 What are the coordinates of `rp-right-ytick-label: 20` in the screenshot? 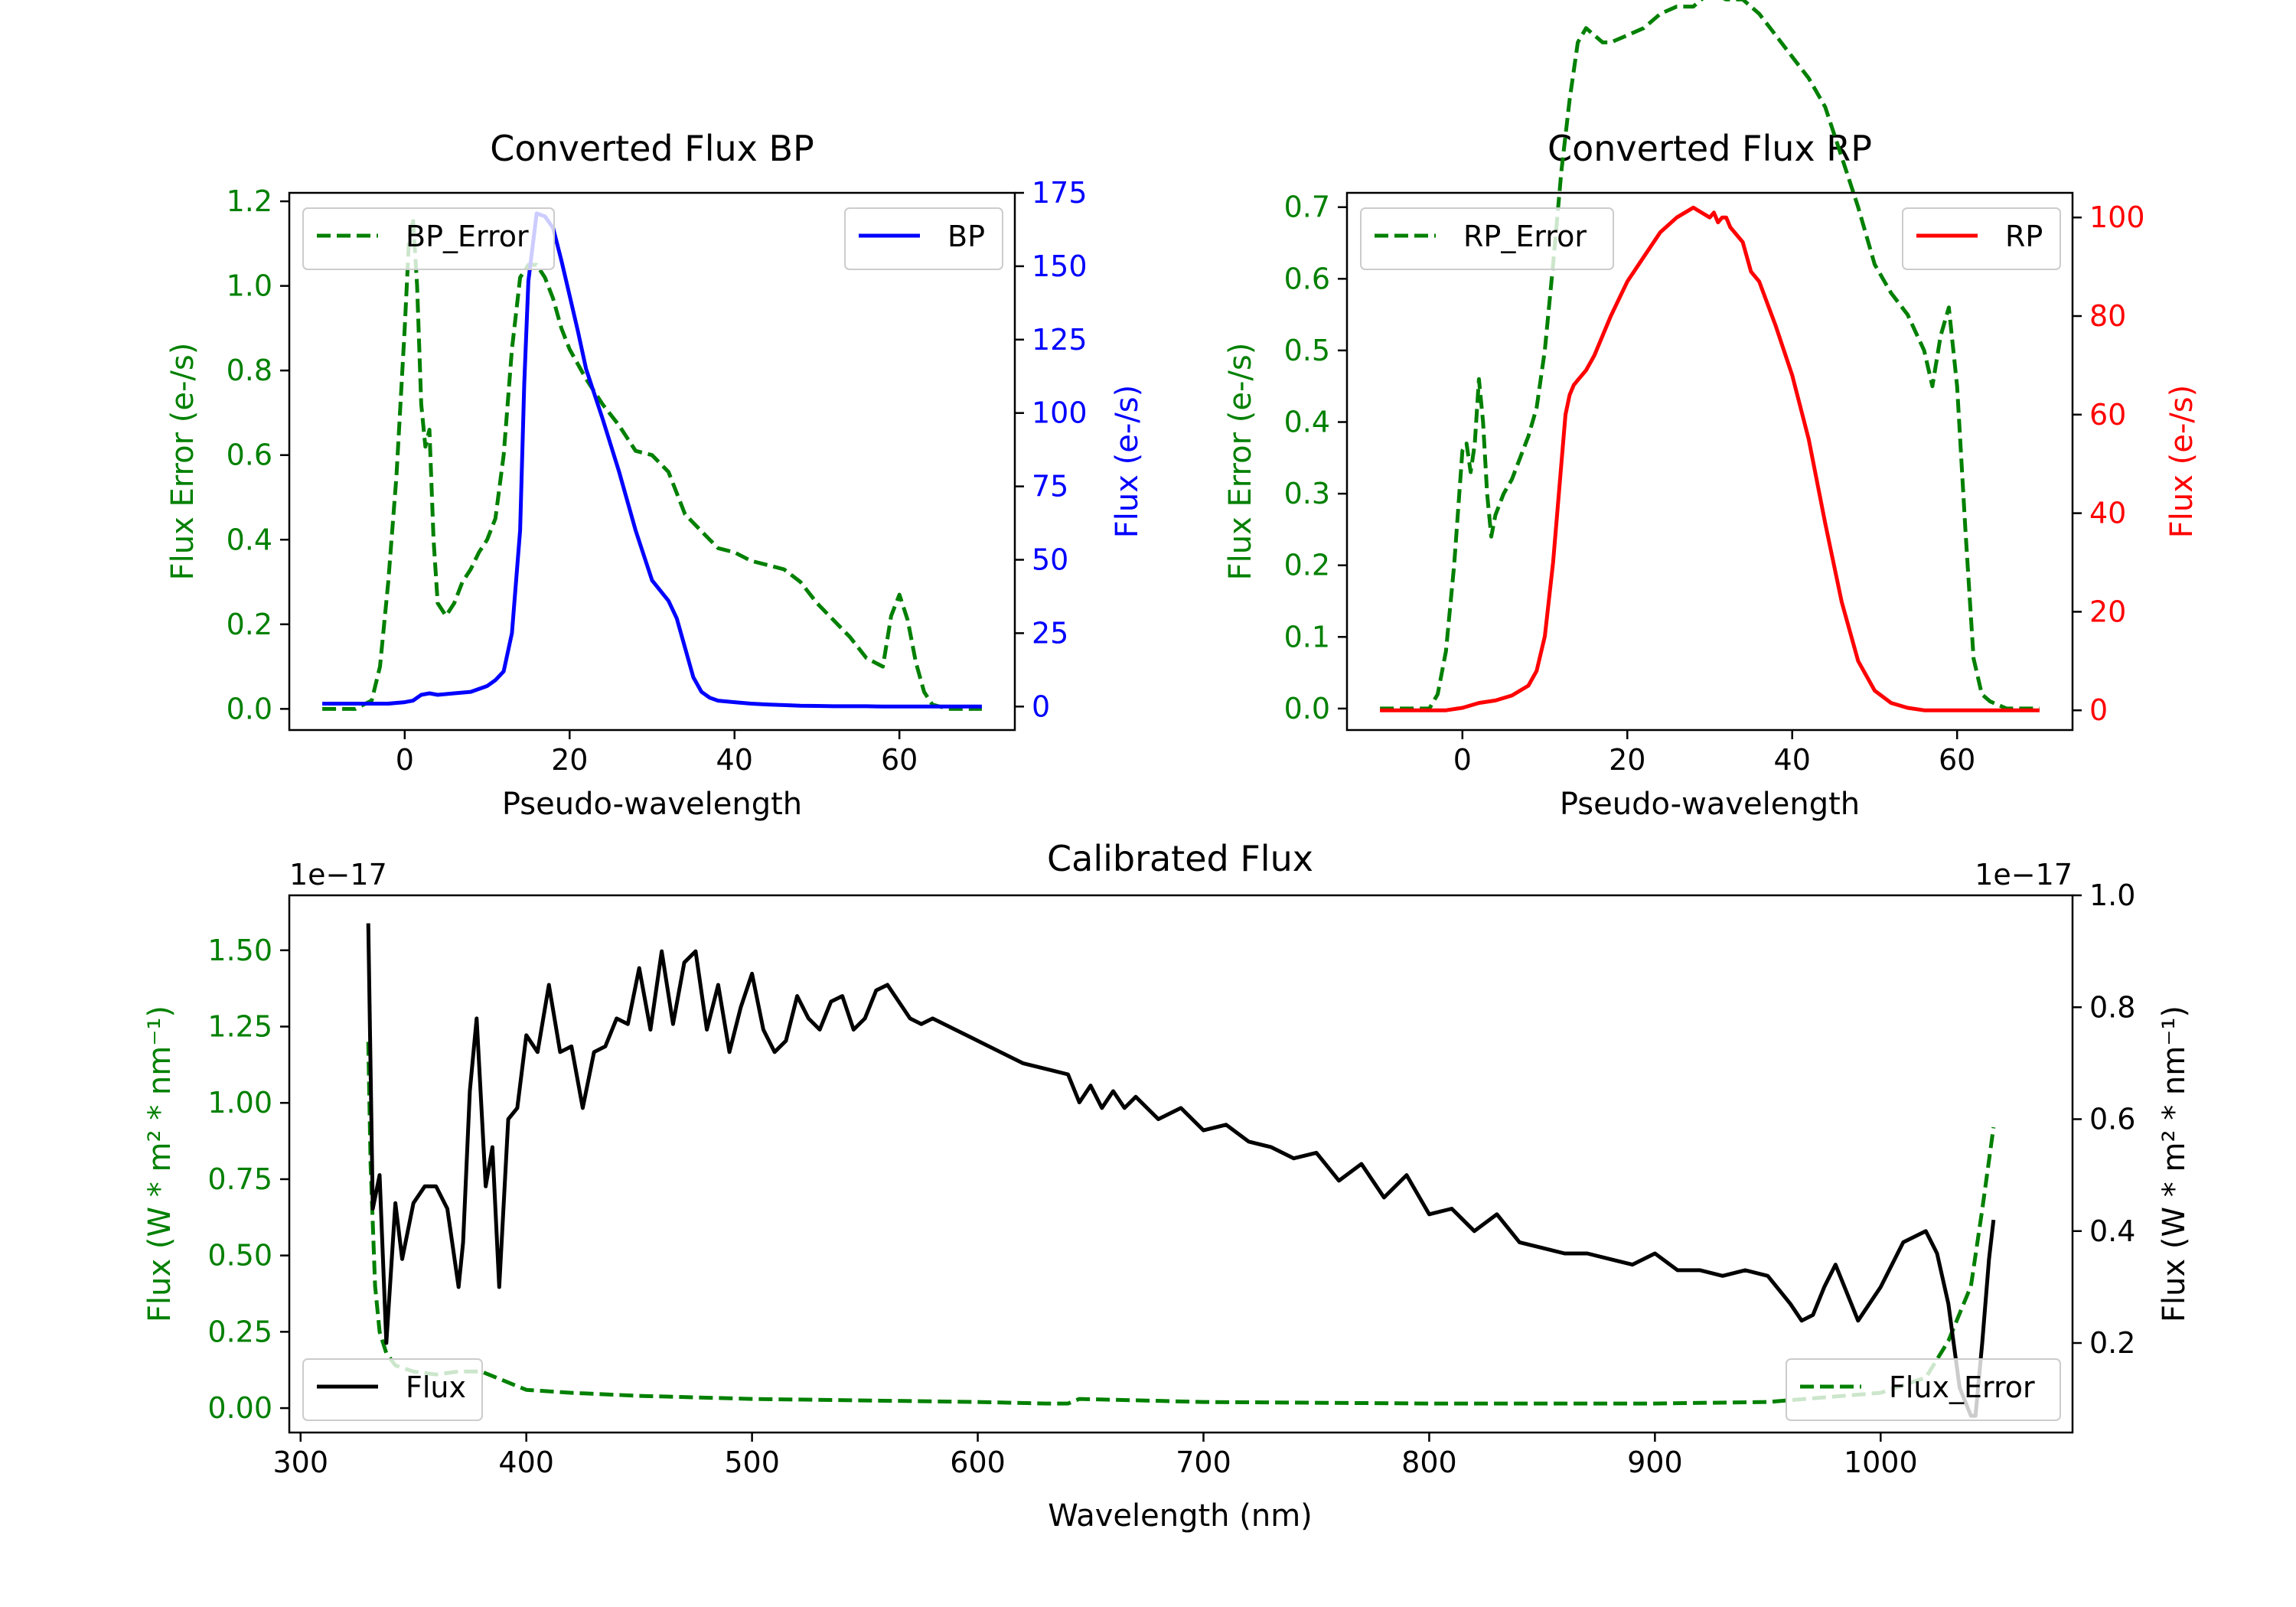 It's located at (2107, 611).